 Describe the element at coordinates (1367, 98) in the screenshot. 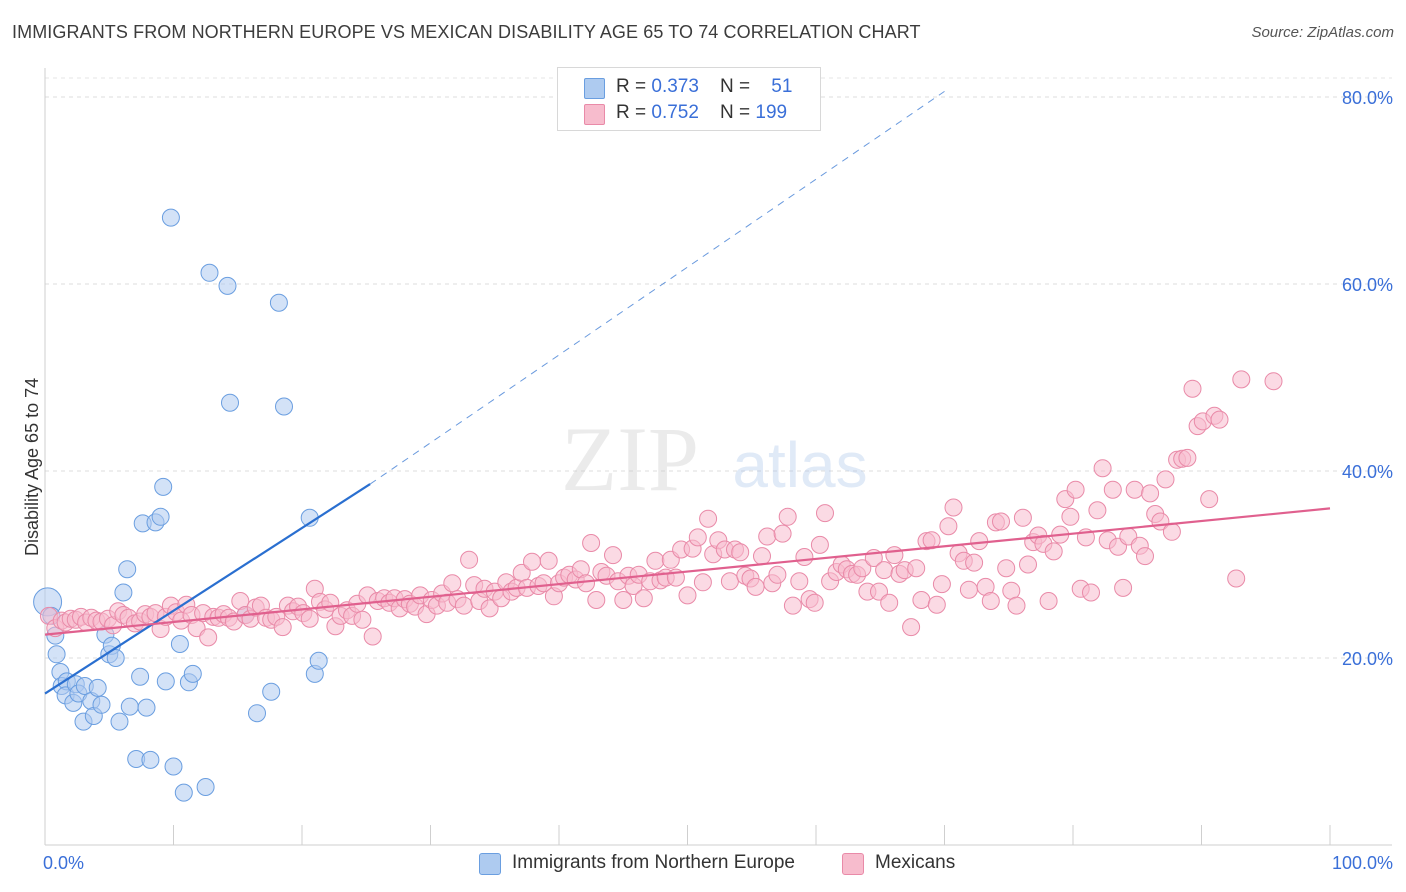

I see `y-tick-label: 80.0%` at that location.